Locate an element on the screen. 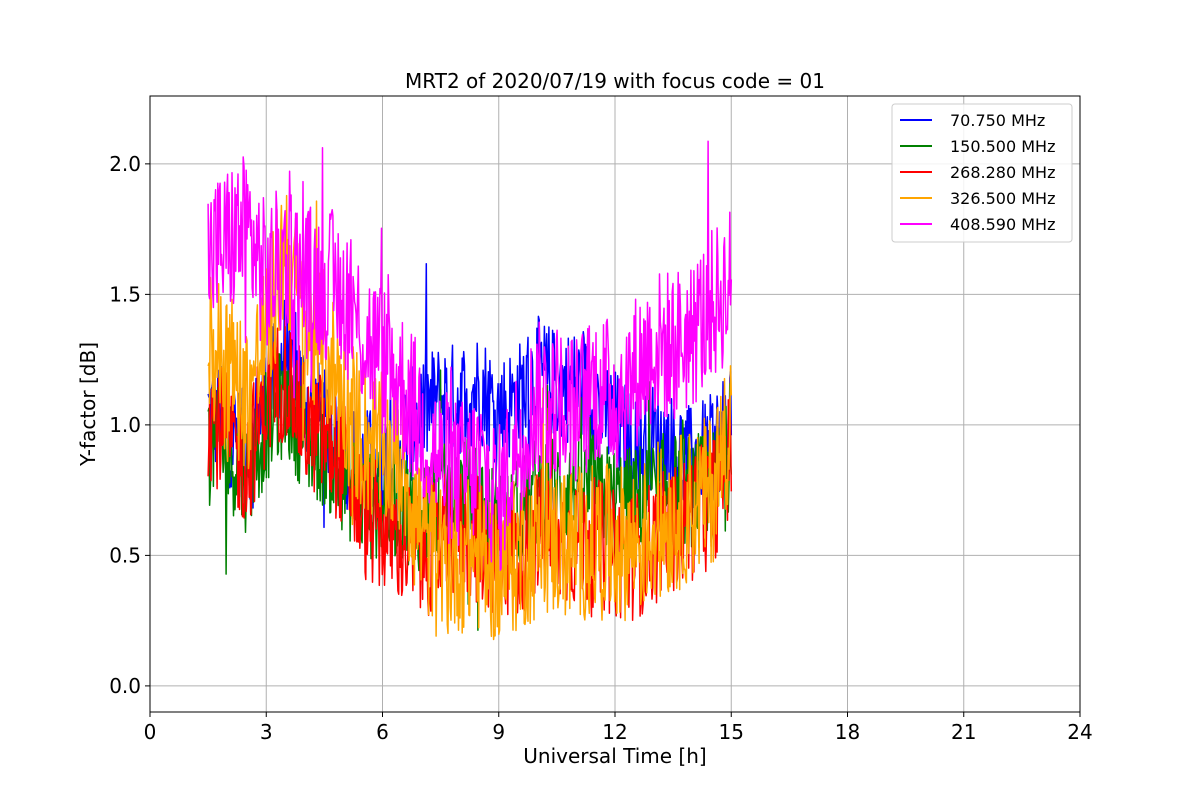 The height and width of the screenshot is (800, 1200). x-tick-label: 3 is located at coordinates (266, 732).